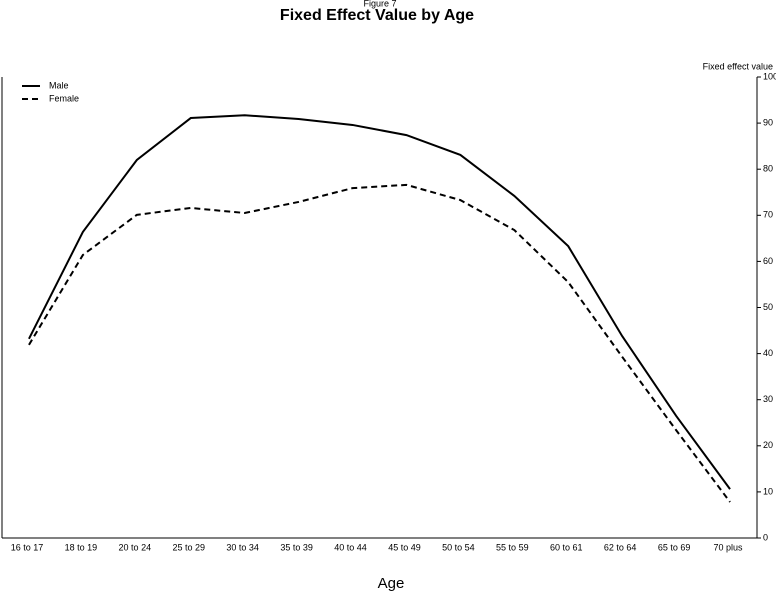  I want to click on y-tick-label: 30, so click(768, 399).